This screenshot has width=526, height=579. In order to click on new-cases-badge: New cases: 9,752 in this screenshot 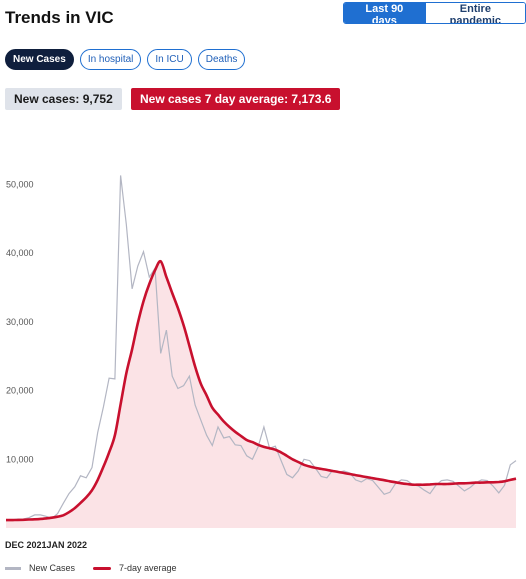, I will do `click(63, 99)`.